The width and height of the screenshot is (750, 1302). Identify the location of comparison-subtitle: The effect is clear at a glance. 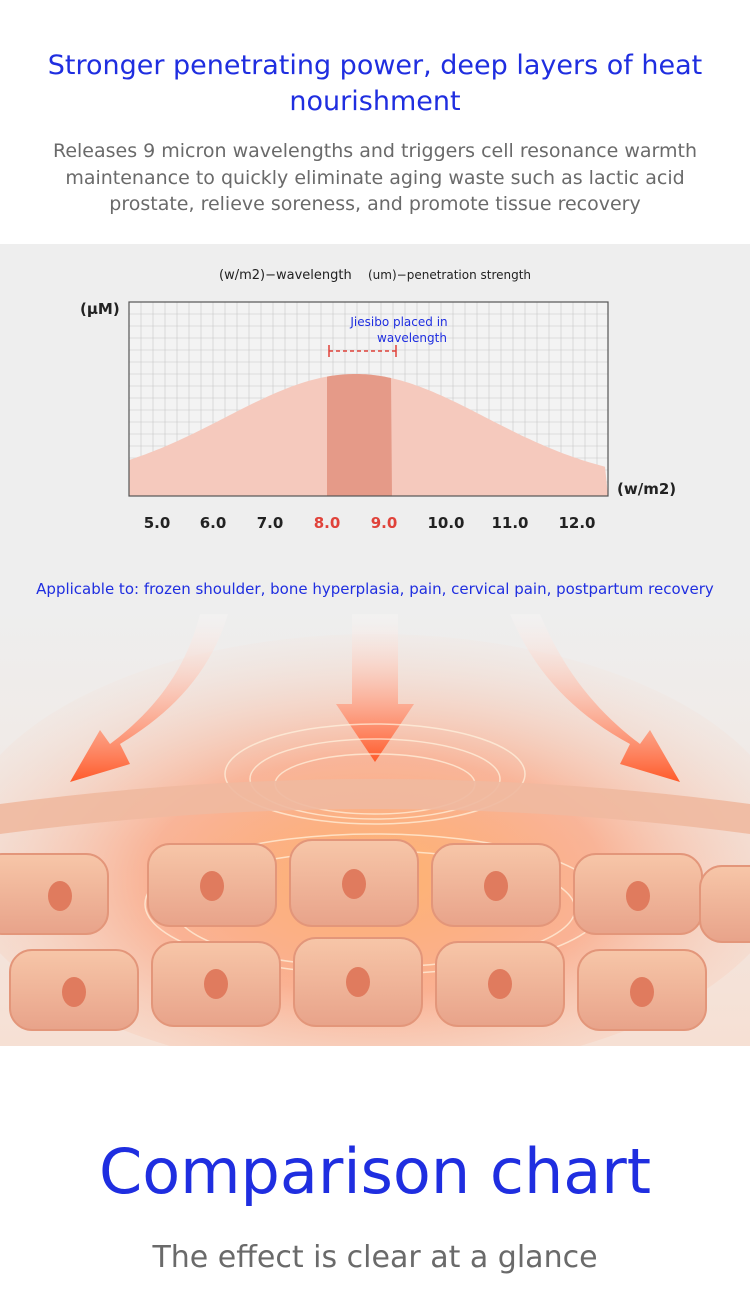
(375, 1257).